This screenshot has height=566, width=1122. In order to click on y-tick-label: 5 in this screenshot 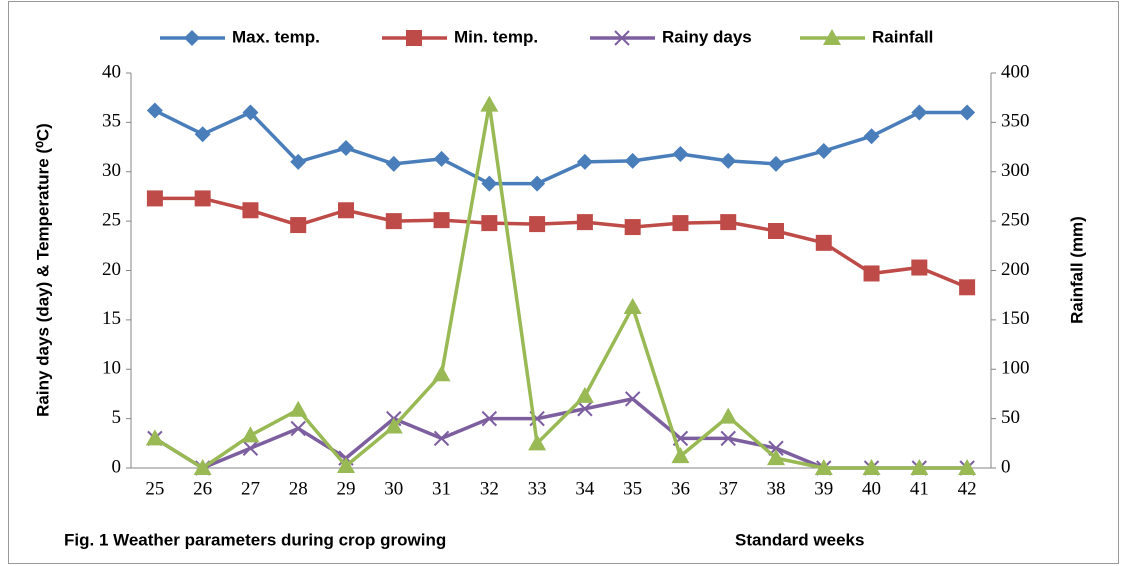, I will do `click(117, 417)`.